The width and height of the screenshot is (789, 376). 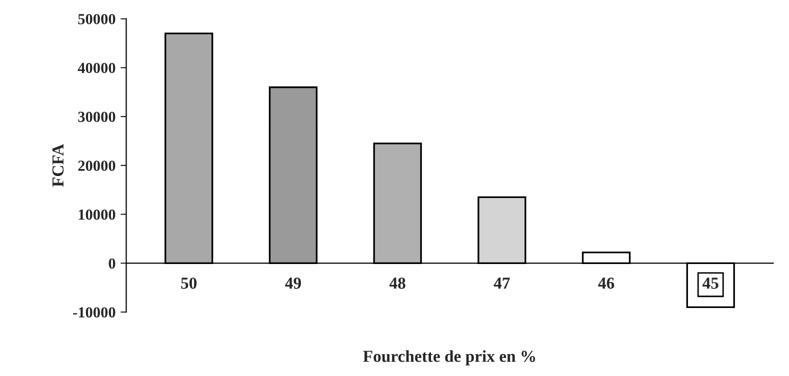 What do you see at coordinates (606, 283) in the screenshot?
I see `x-tick-label: 46` at bounding box center [606, 283].